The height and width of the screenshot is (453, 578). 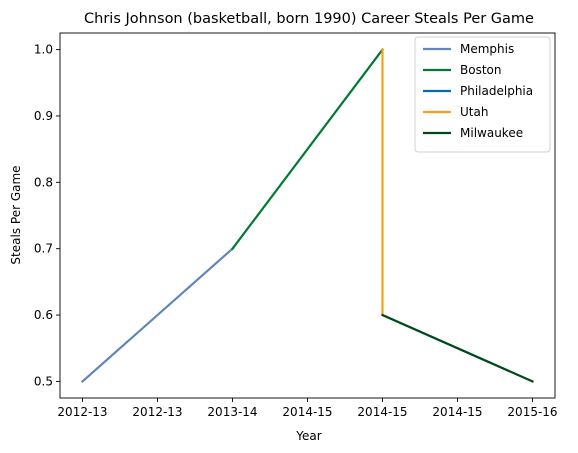 I want to click on x-tick-label: 2015-16, so click(x=532, y=412).